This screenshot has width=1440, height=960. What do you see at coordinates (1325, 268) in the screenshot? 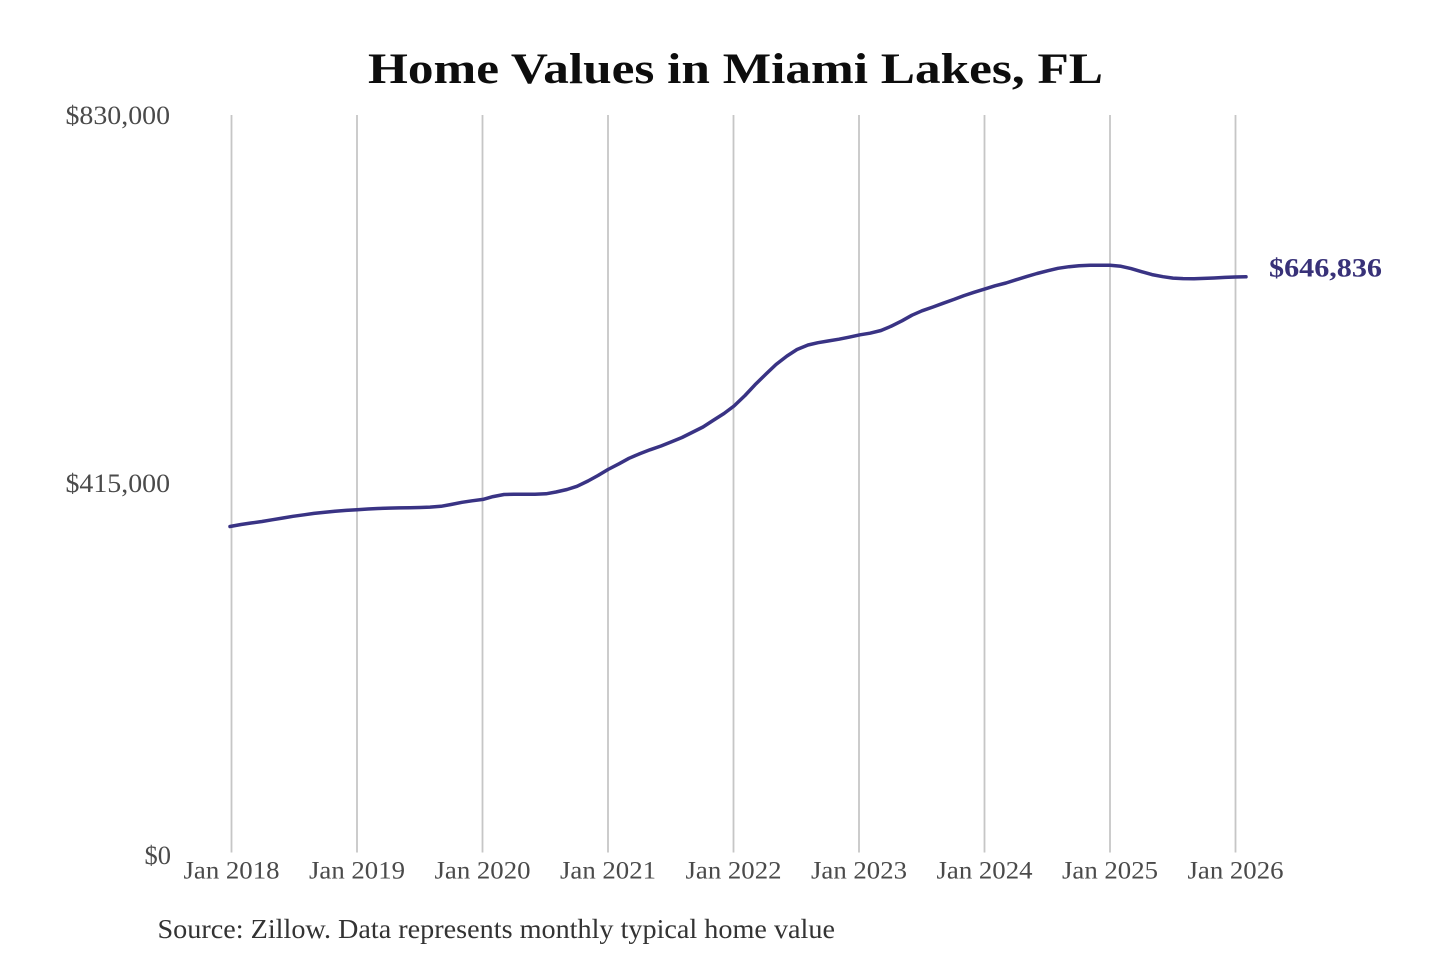
I see `svg-text: $646,836` at bounding box center [1325, 268].